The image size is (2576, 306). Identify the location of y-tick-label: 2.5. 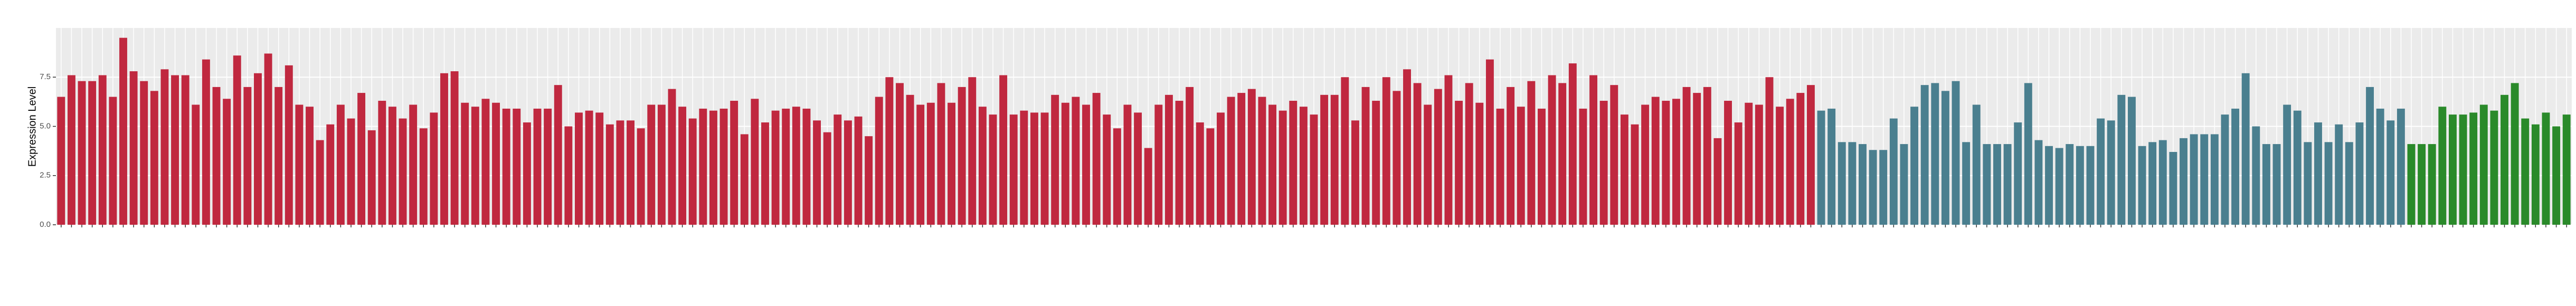
(45, 175).